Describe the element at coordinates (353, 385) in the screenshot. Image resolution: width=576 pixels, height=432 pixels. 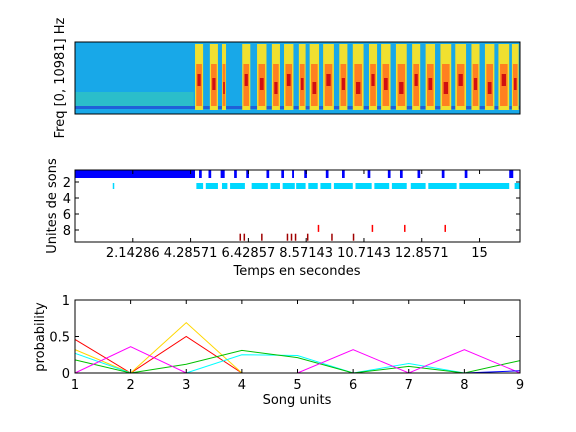
I see `probability-xtick-label: 6` at that location.